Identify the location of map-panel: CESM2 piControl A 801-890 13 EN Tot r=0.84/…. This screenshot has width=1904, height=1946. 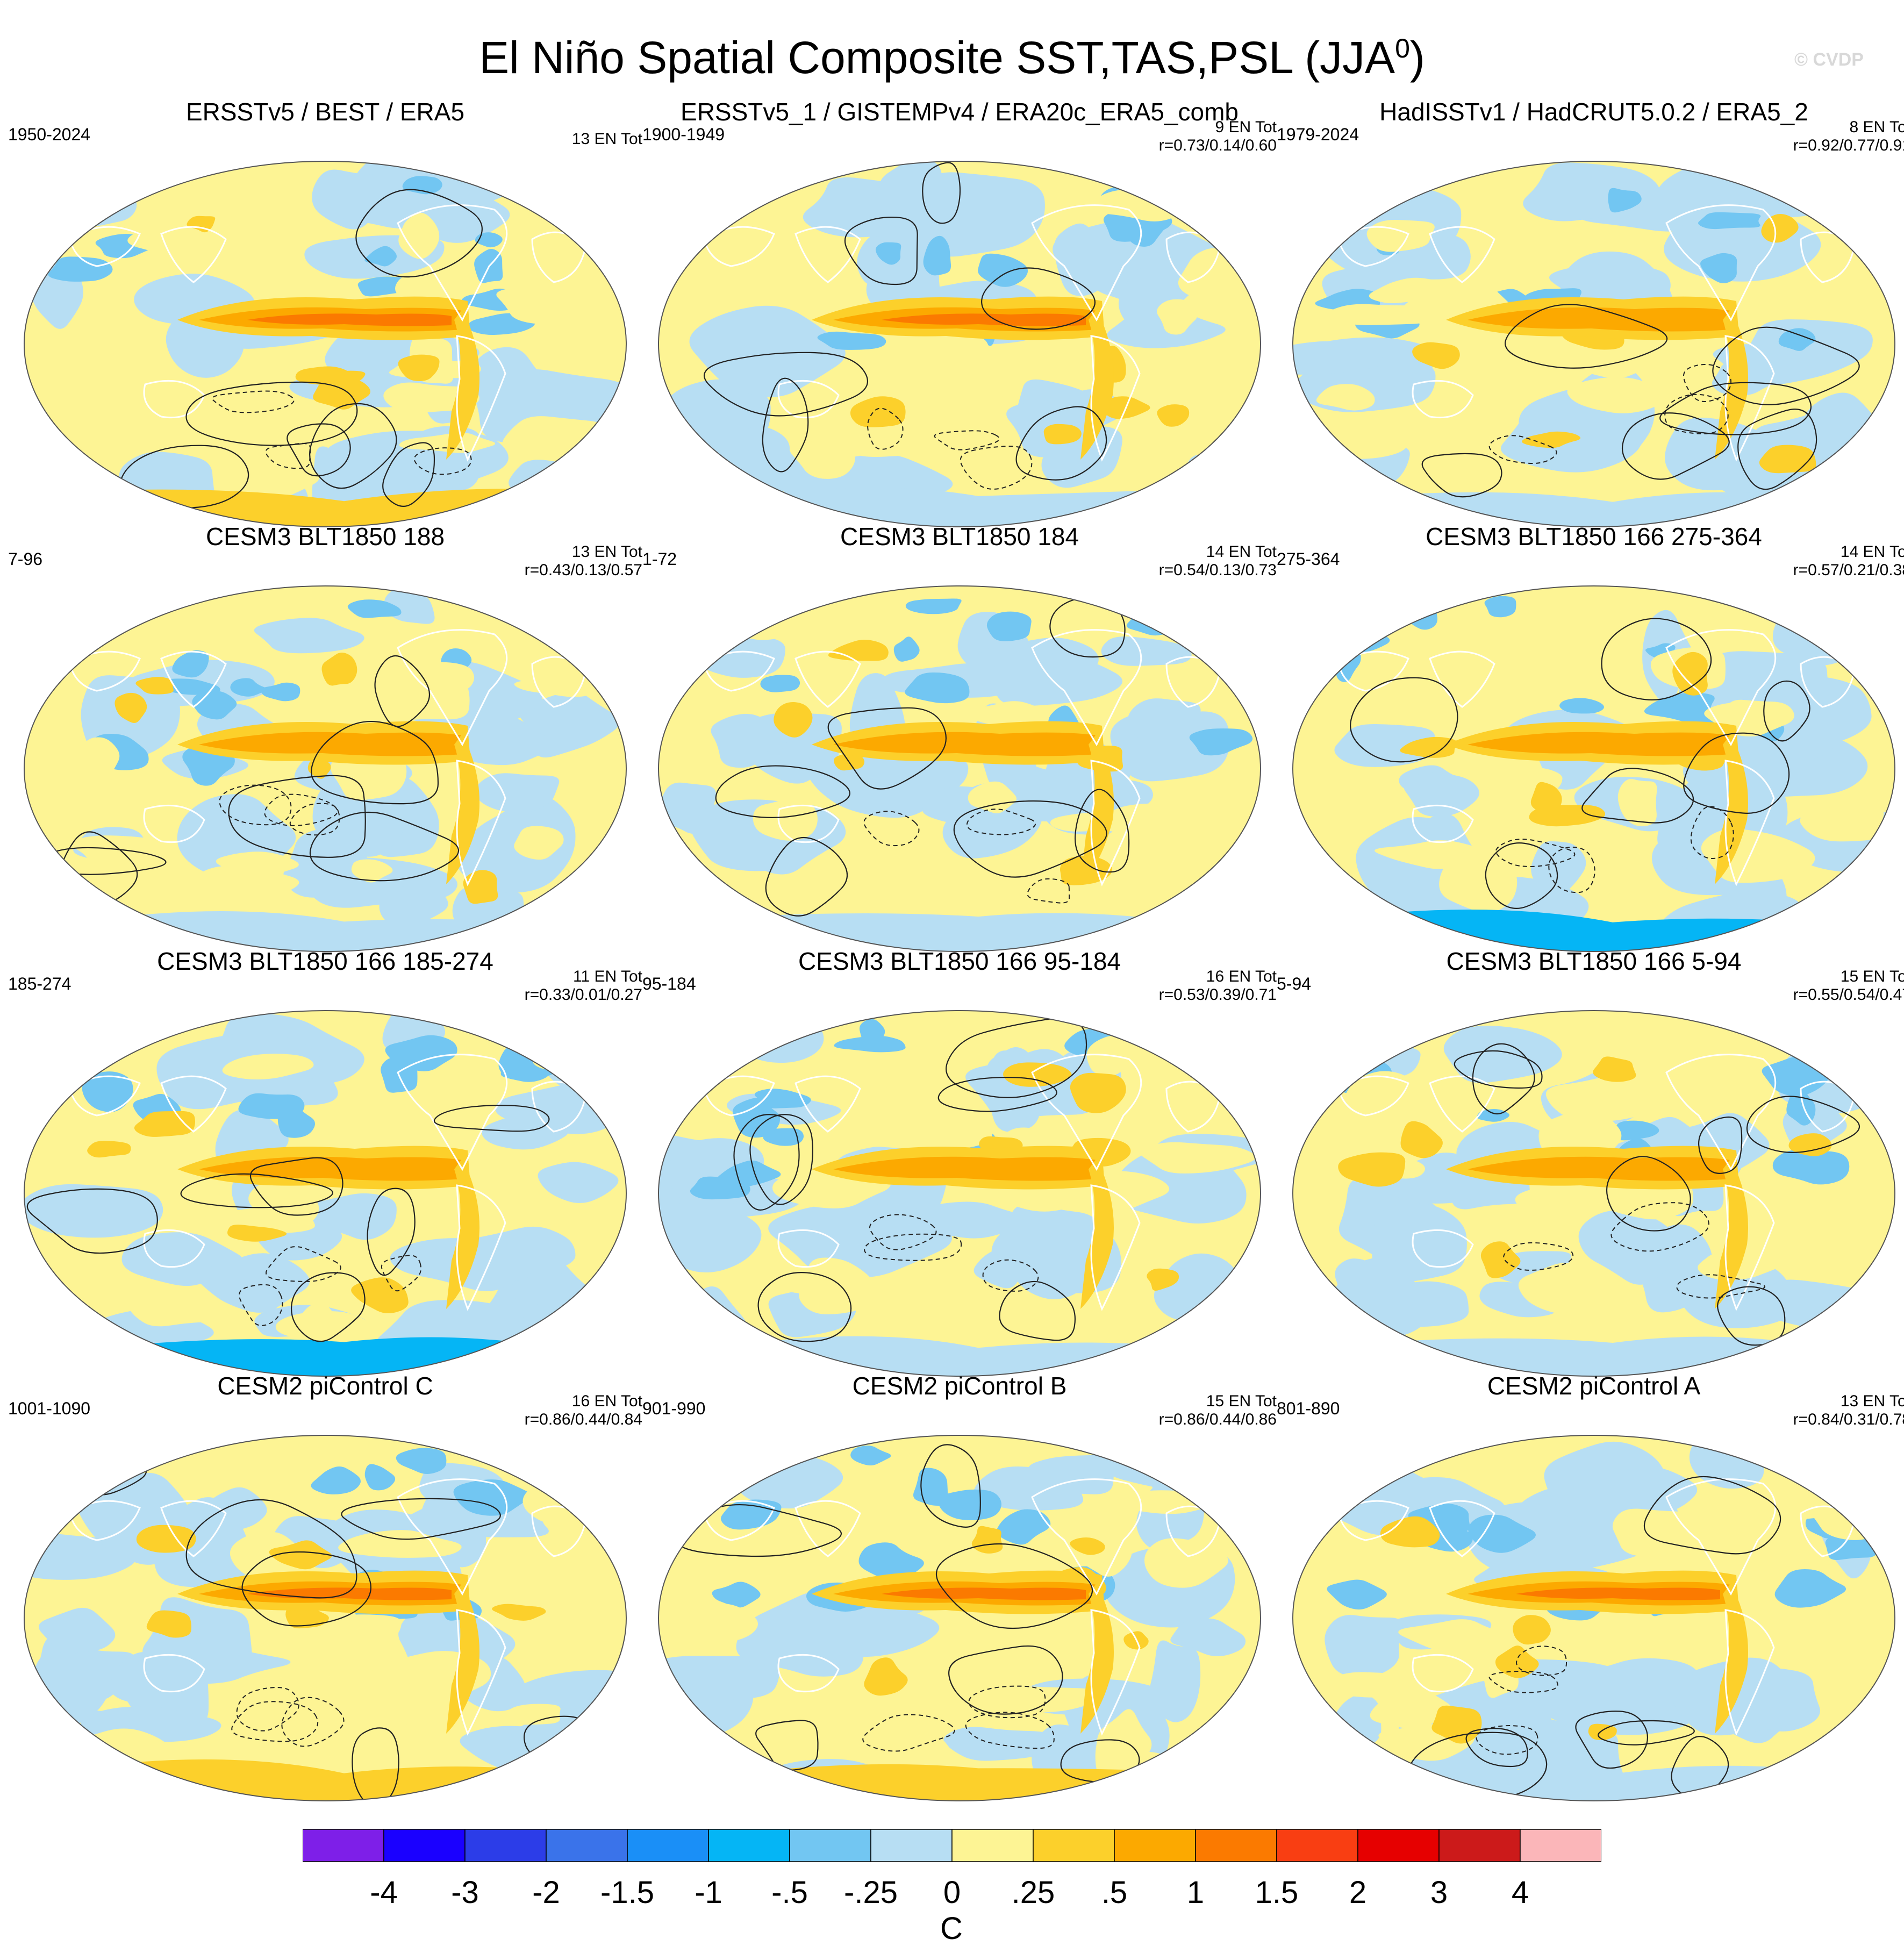
(1591, 1586).